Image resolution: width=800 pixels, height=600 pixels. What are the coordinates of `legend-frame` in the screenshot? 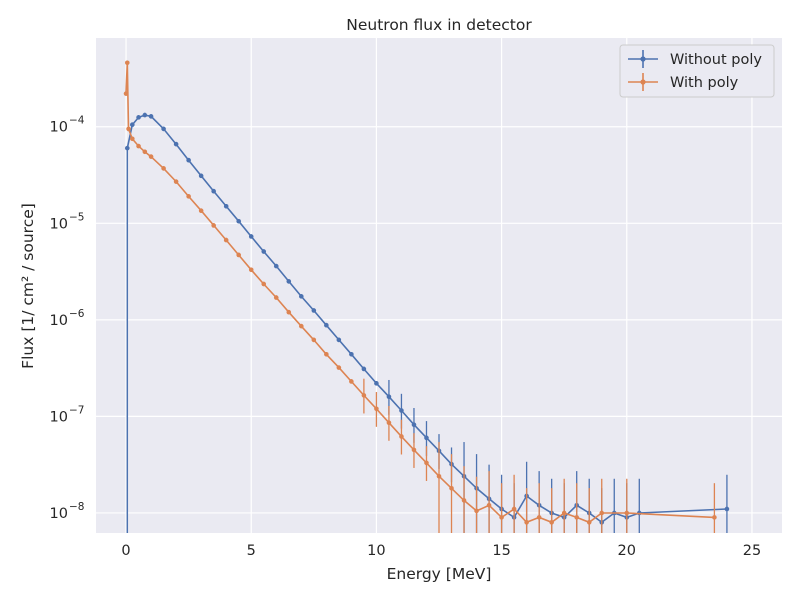 It's located at (697, 71).